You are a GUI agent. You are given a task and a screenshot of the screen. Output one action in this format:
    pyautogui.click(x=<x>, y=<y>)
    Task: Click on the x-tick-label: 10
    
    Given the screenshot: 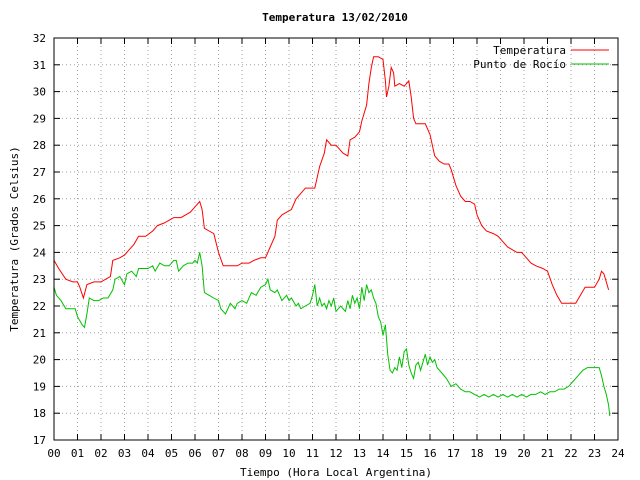 What is the action you would take?
    pyautogui.click(x=288, y=453)
    